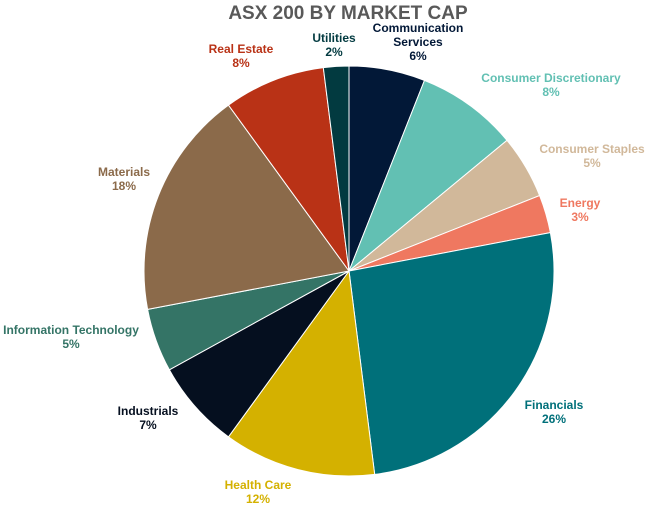  Describe the element at coordinates (336, 168) in the screenshot. I see `pie-slice-utilities` at that location.